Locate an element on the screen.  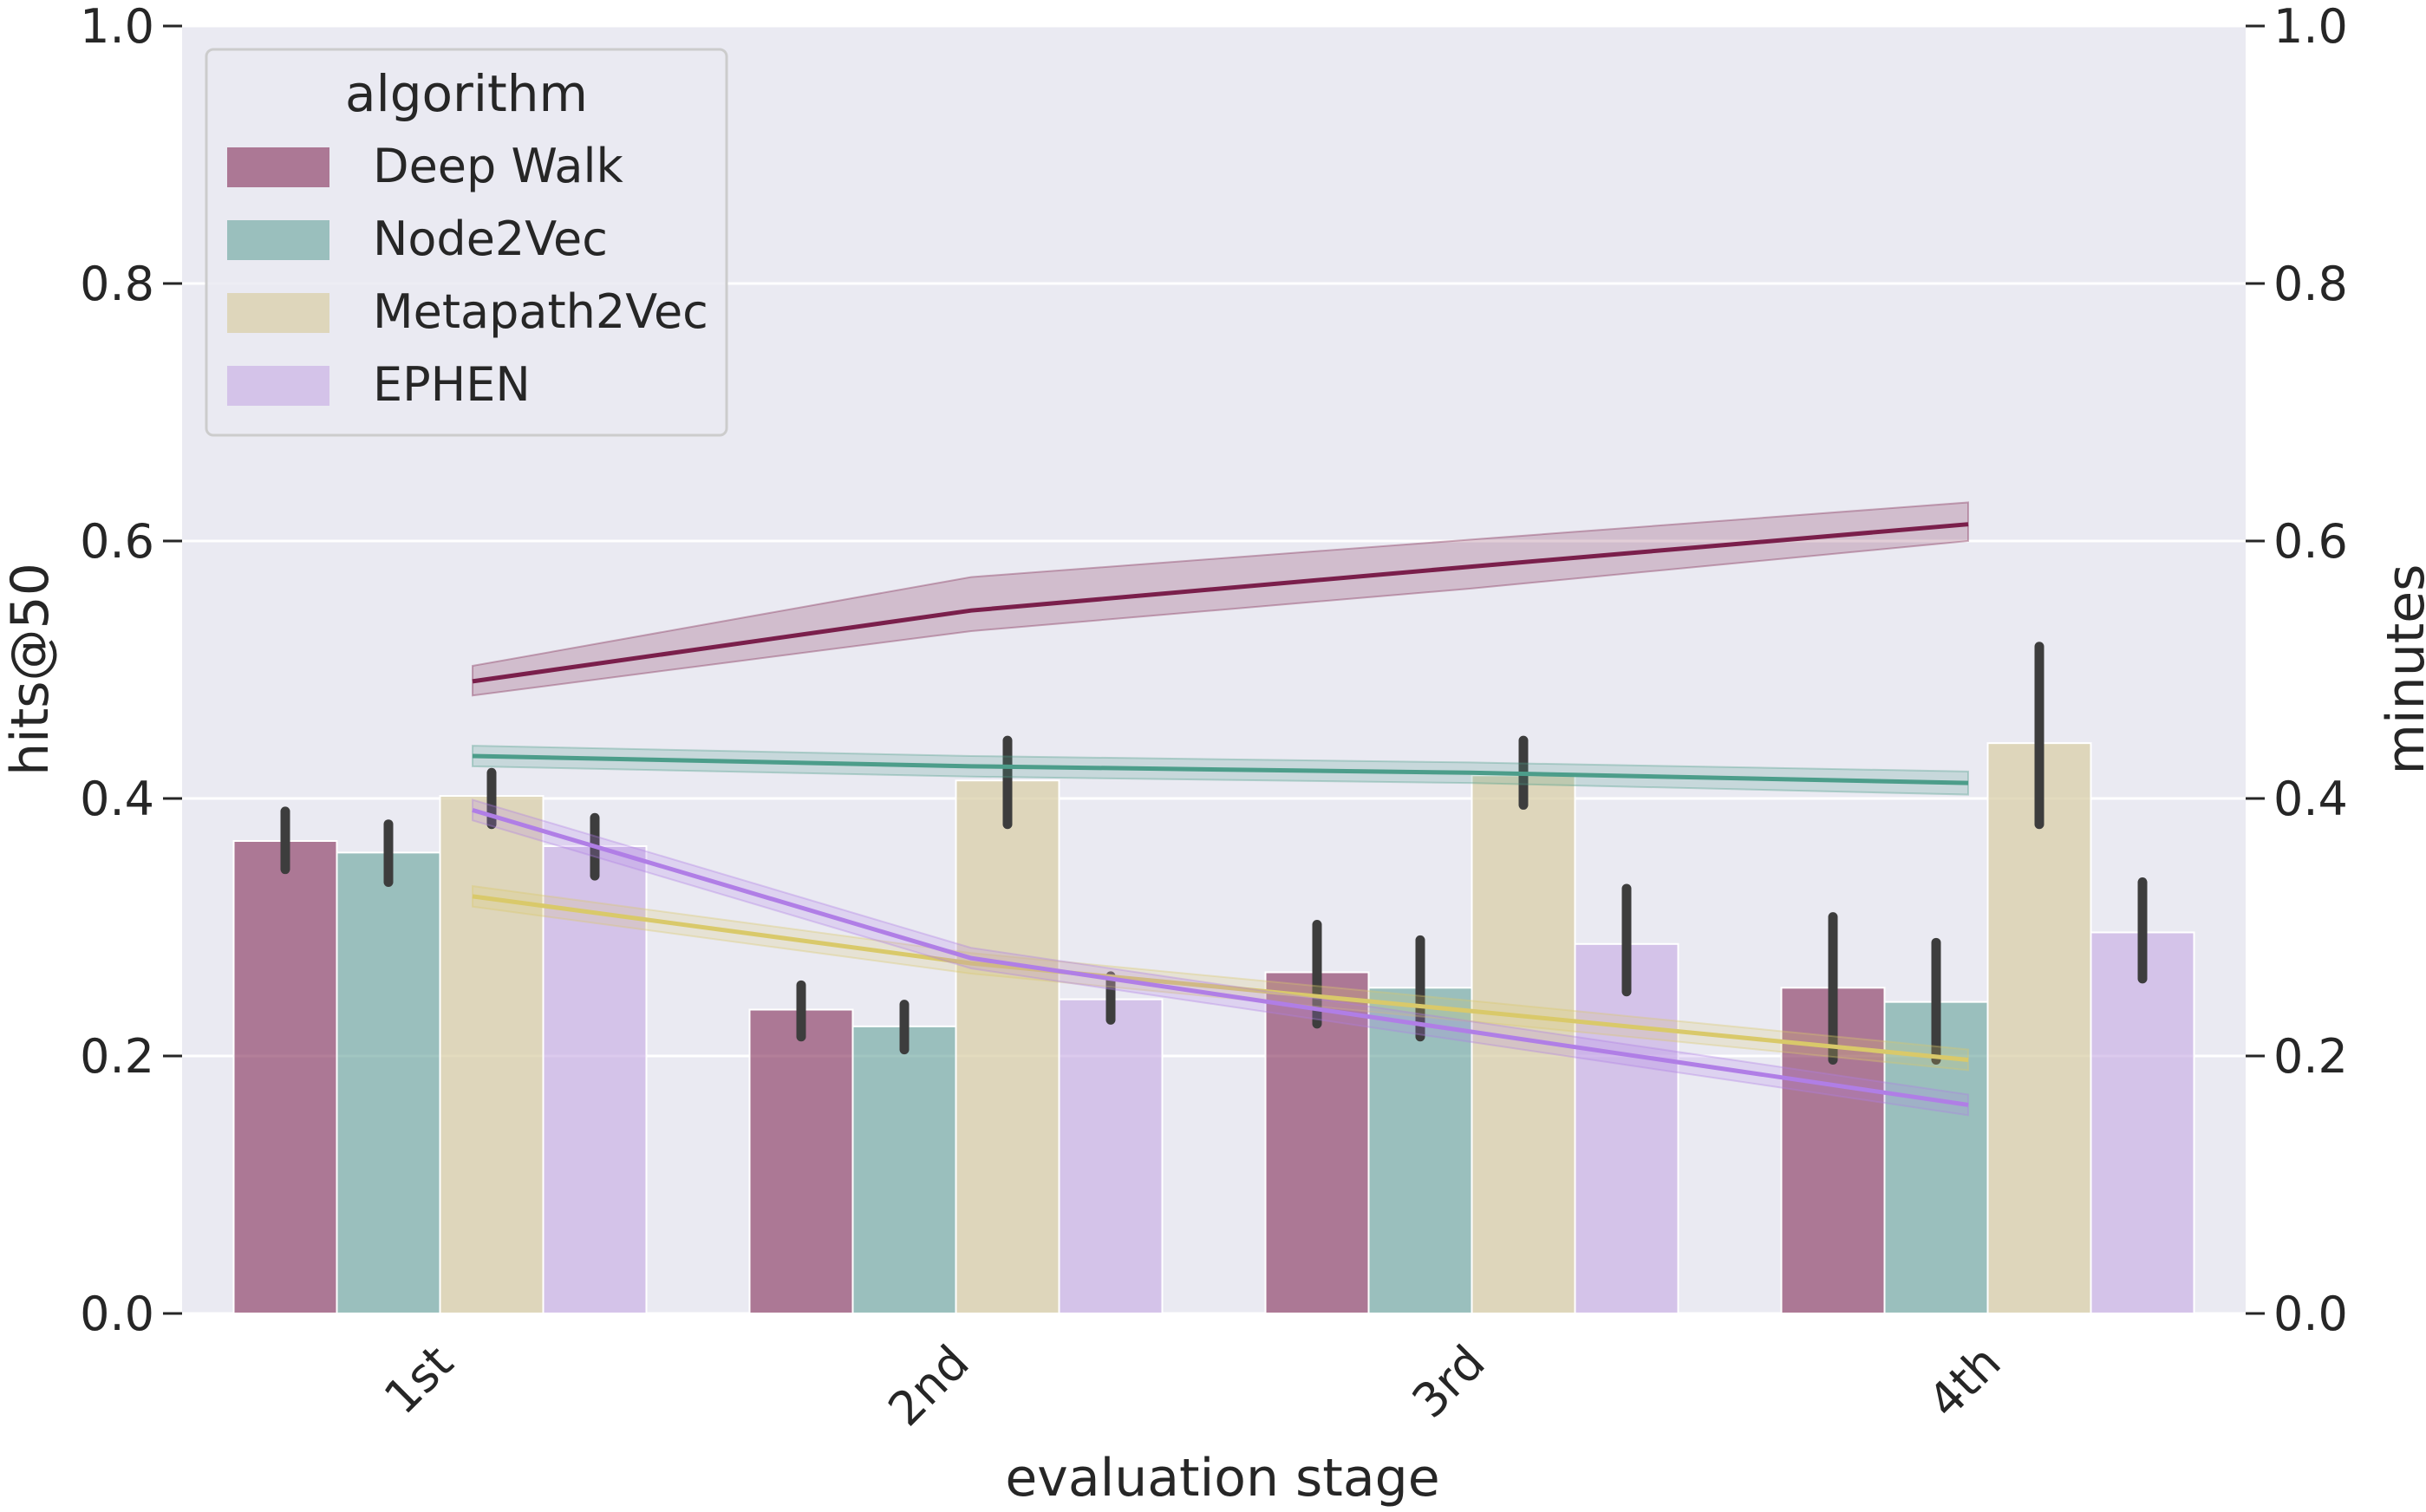
y-tick-label: 0.6 is located at coordinates (117, 541).